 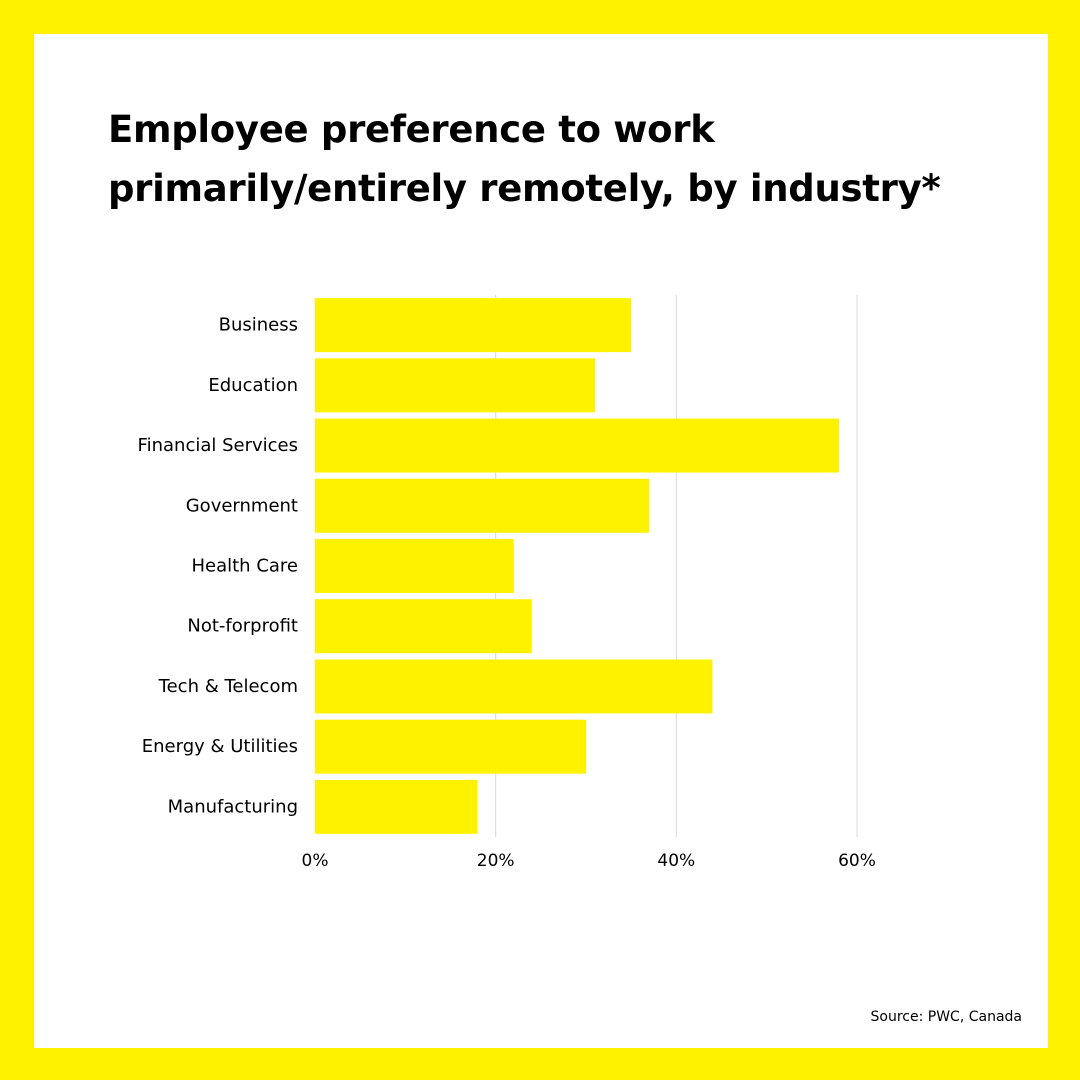 What do you see at coordinates (411, 129) in the screenshot?
I see `chart-title-line-1: Employee preference to work` at bounding box center [411, 129].